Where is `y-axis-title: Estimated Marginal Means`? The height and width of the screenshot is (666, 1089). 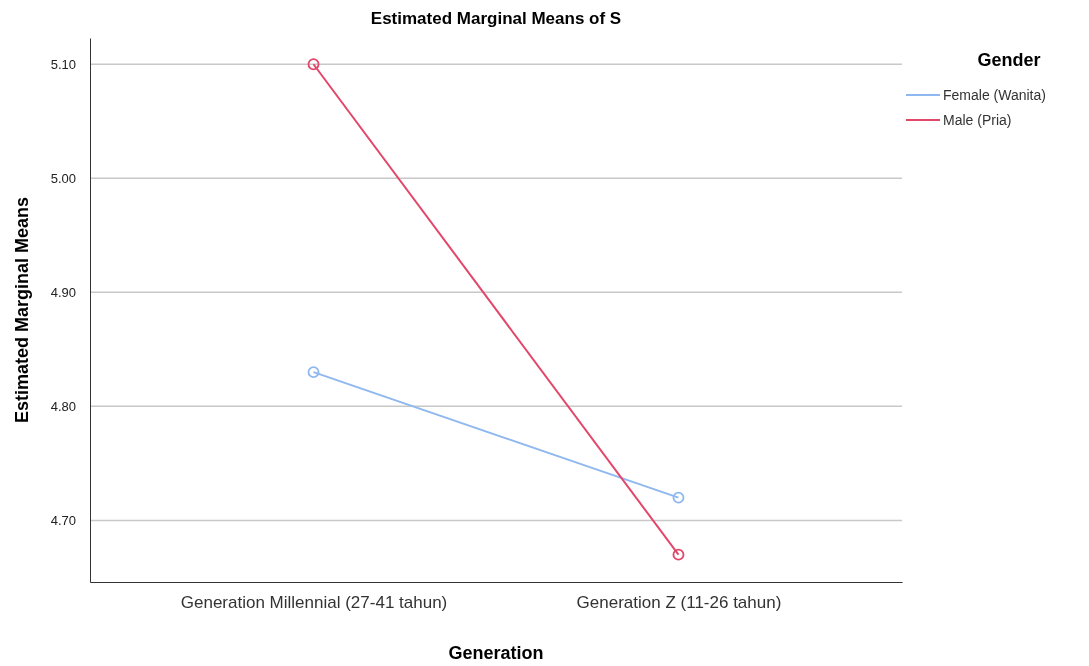
y-axis-title: Estimated Marginal Means is located at coordinates (22, 310).